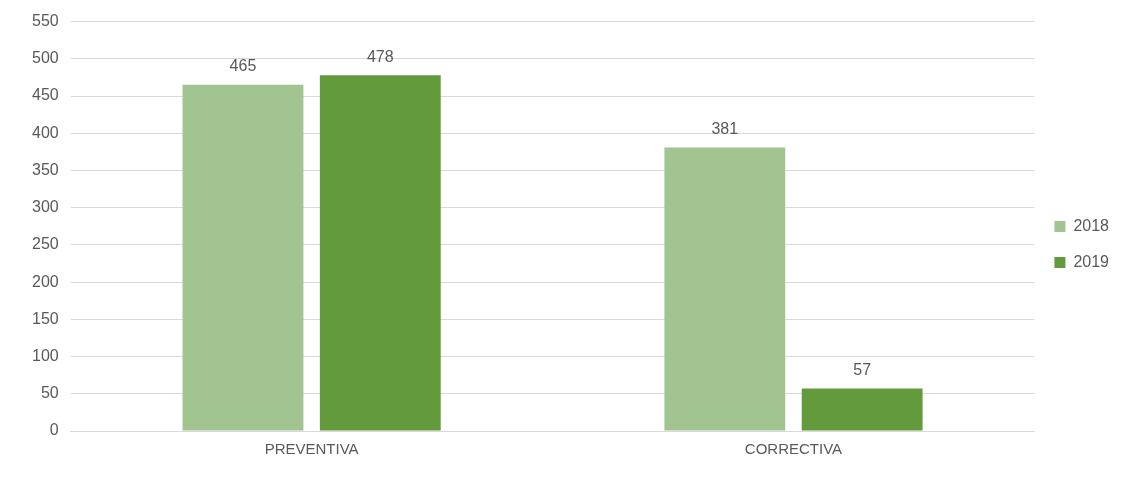 The width and height of the screenshot is (1139, 479). What do you see at coordinates (54, 430) in the screenshot?
I see `y-tick-label: 0` at bounding box center [54, 430].